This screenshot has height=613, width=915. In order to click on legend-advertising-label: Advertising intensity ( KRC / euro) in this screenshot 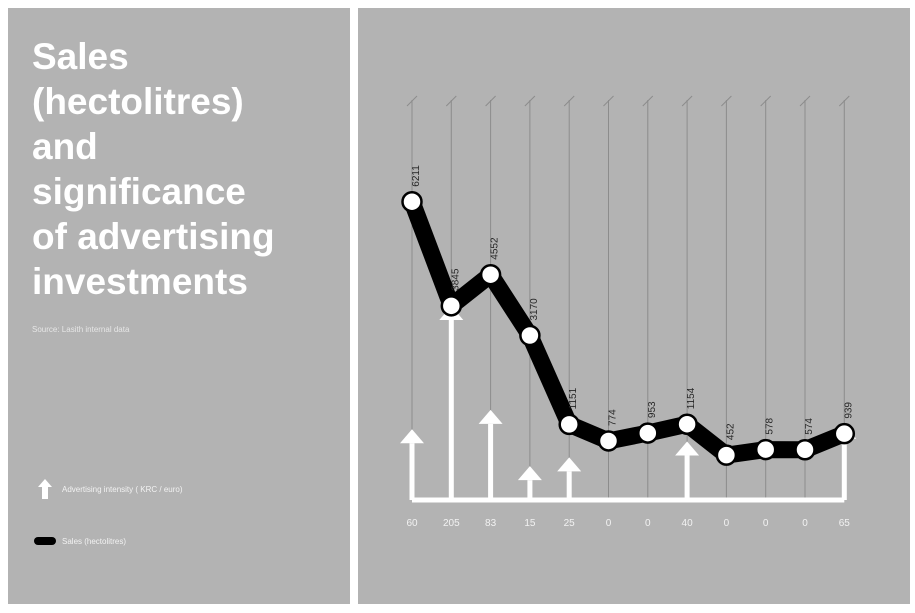, I will do `click(122, 489)`.